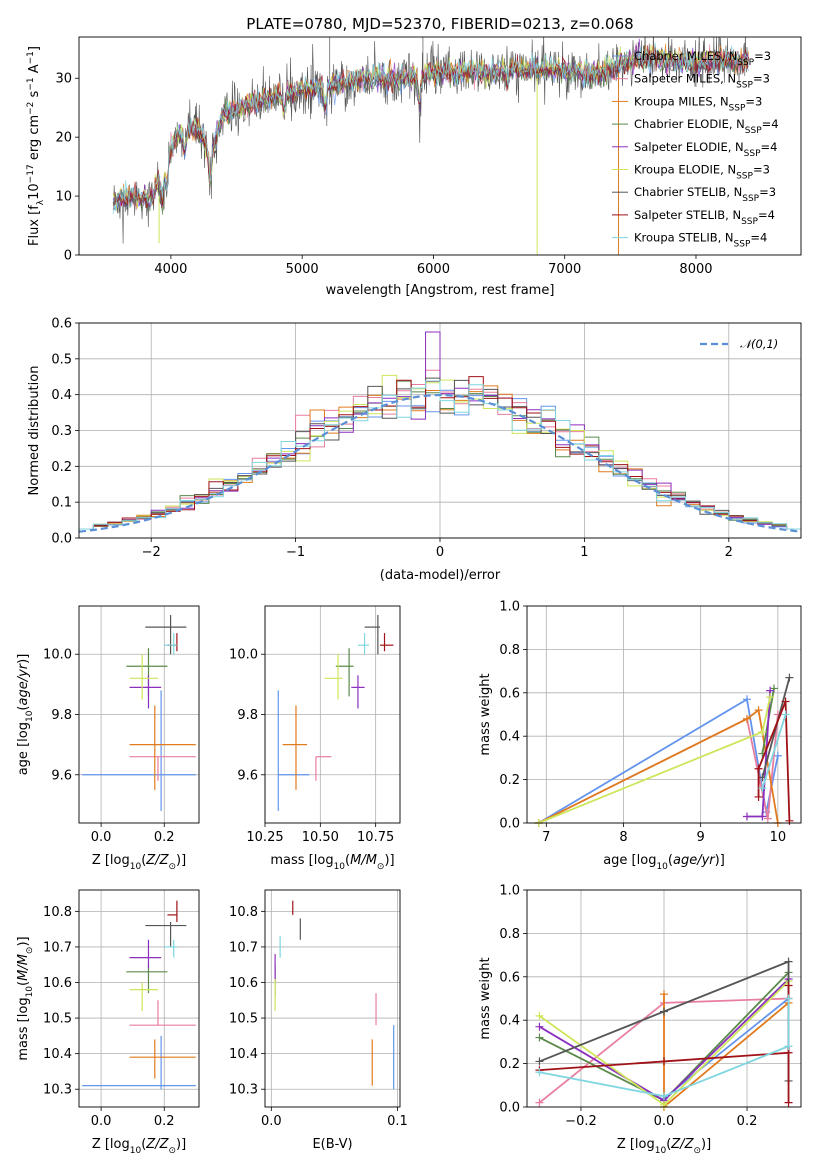  I want to click on age_weight-series, so click(664, 750).